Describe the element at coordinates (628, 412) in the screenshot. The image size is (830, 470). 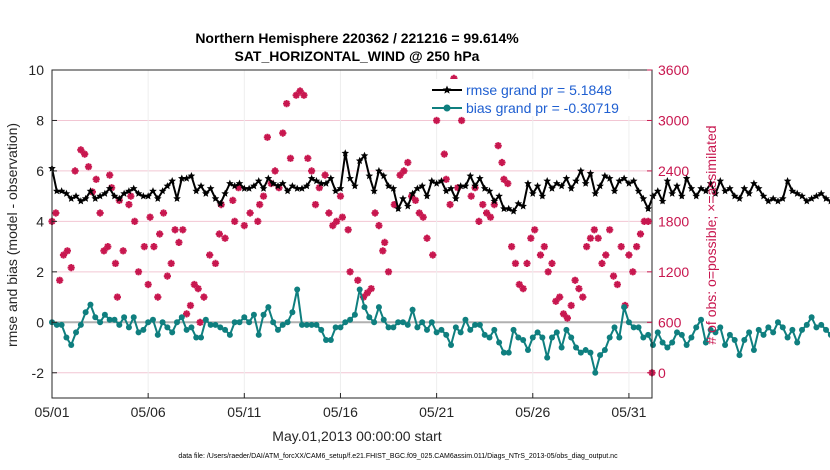
I see `x-tick-label: 05/31` at that location.